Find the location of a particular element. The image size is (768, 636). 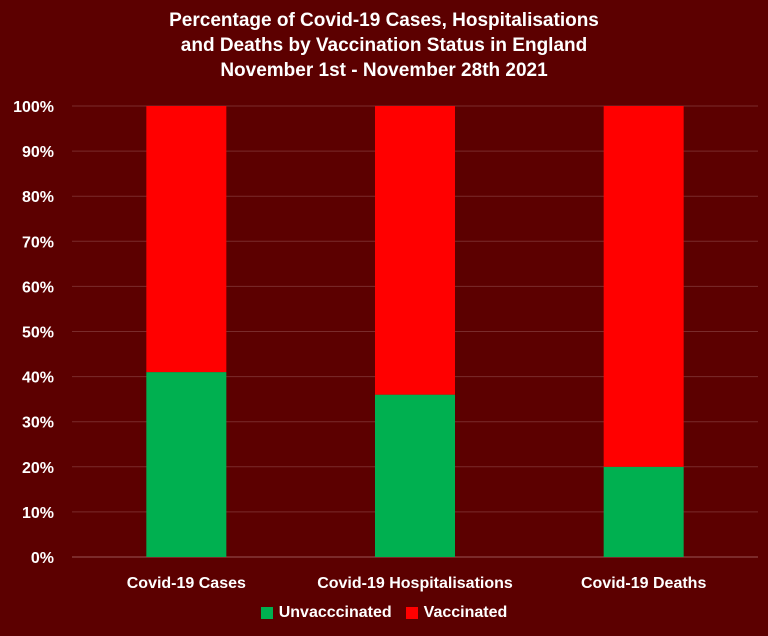

y-tick-label: 10% is located at coordinates (38, 513).